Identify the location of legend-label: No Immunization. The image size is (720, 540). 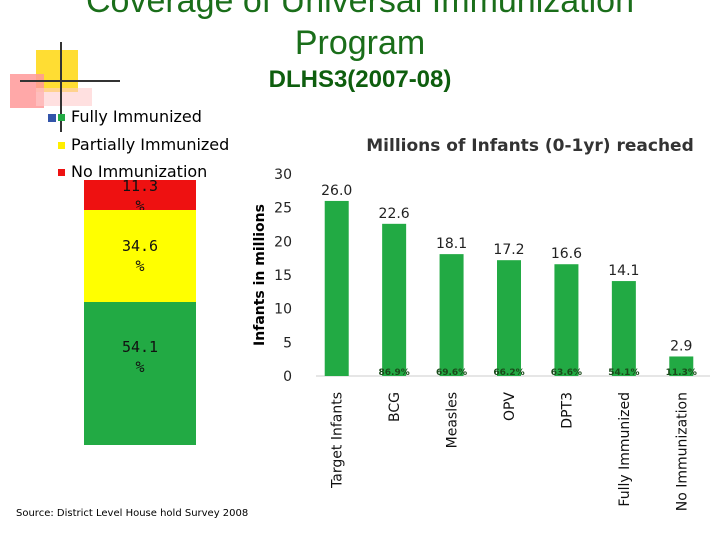
(139, 171).